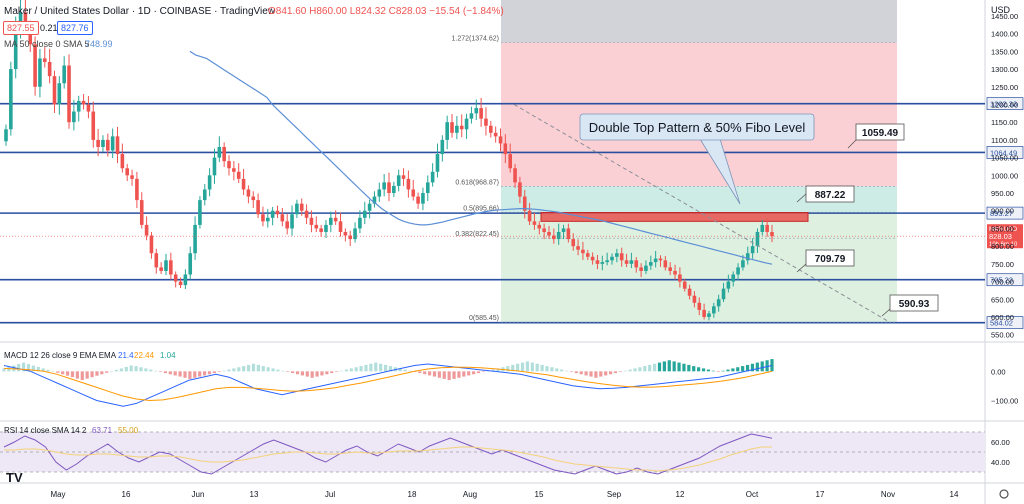 The image size is (1024, 504). What do you see at coordinates (752, 494) in the screenshot?
I see `x-tick-label: Oct` at bounding box center [752, 494].